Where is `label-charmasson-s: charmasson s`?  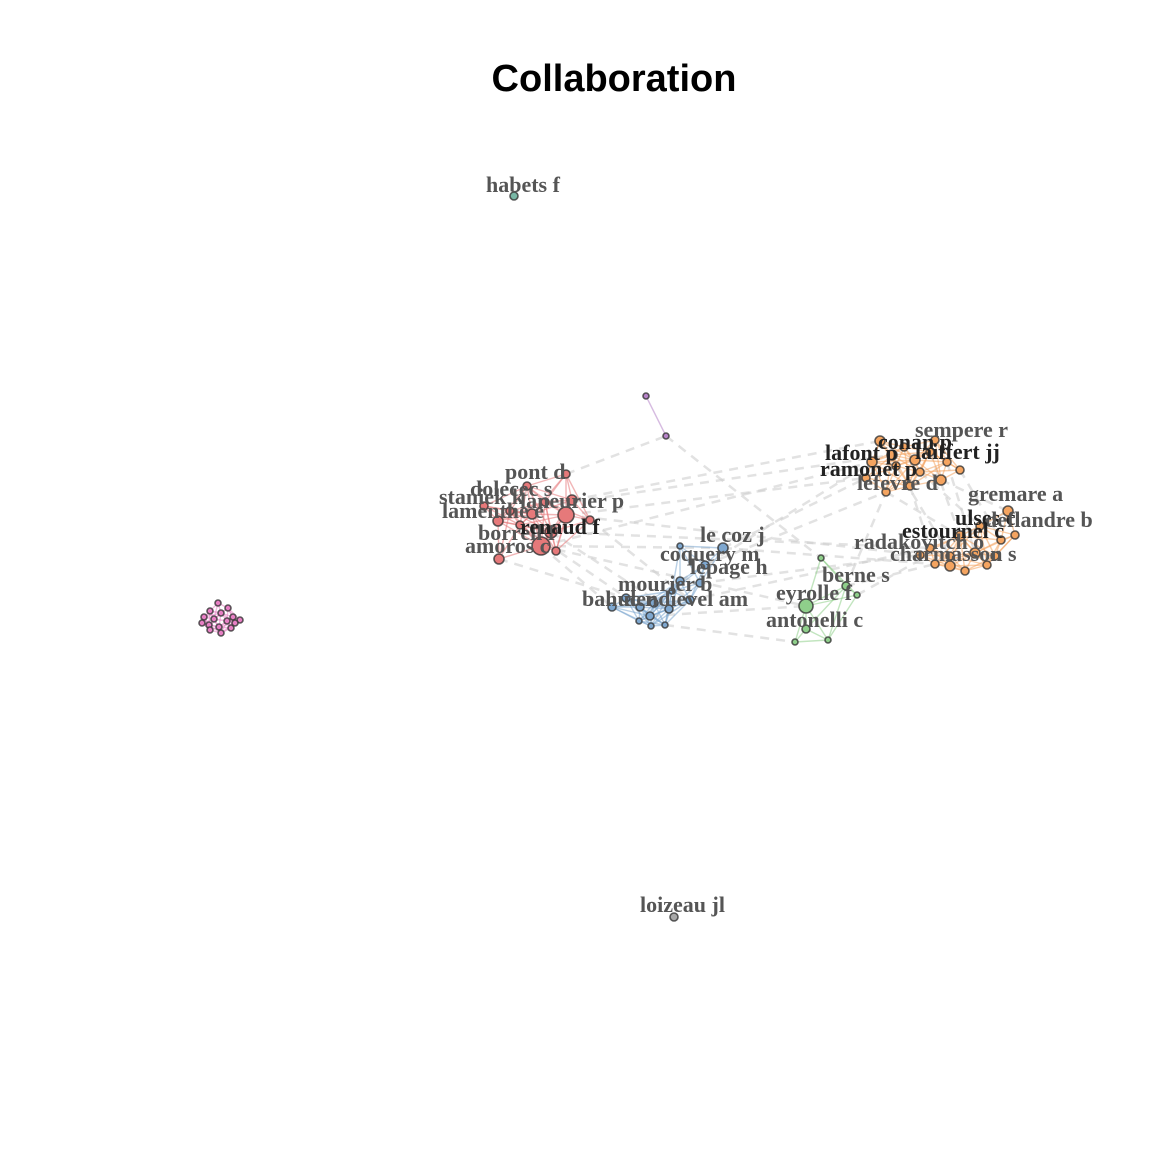 label-charmasson-s: charmasson s is located at coordinates (953, 553).